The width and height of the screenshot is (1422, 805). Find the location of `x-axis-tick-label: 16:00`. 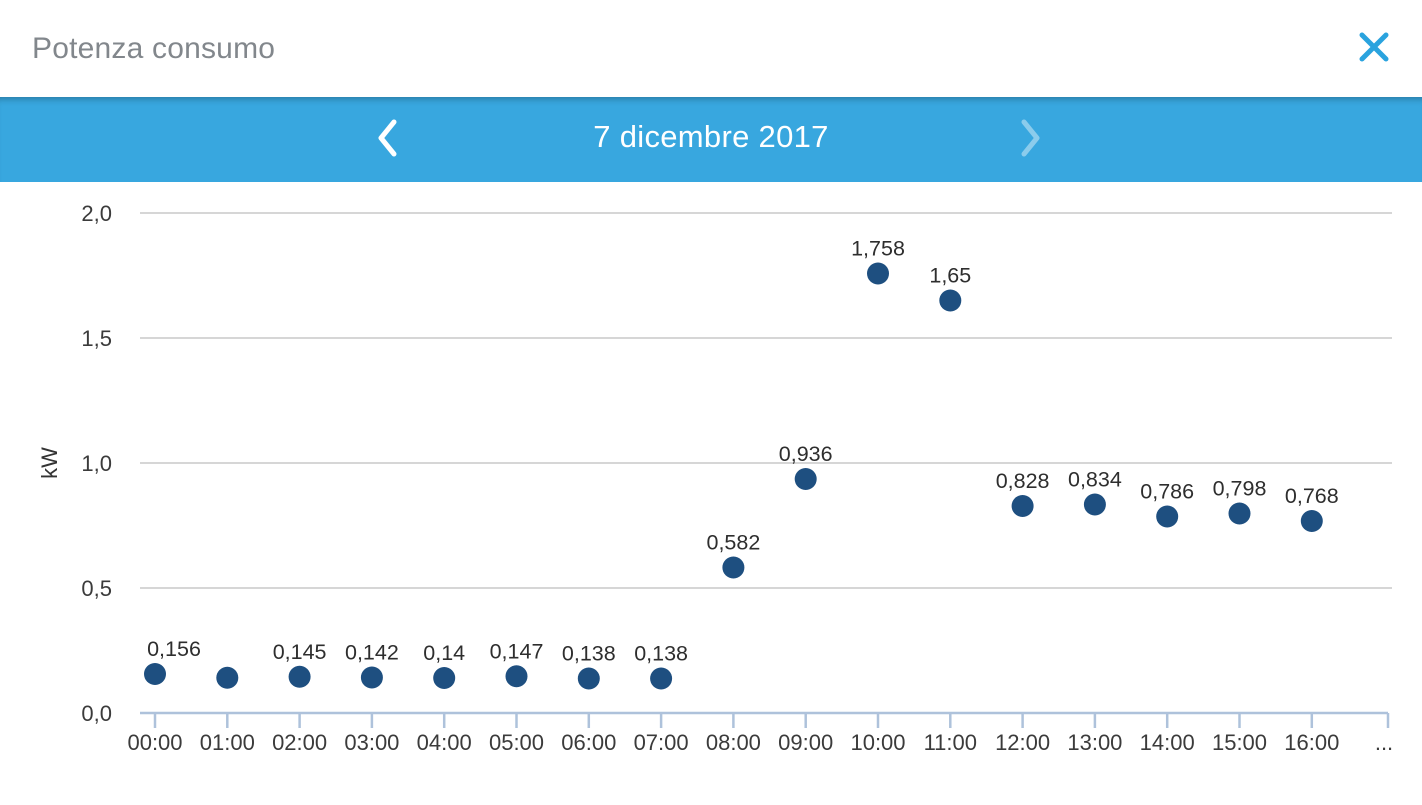

x-axis-tick-label: 16:00 is located at coordinates (1311, 742).